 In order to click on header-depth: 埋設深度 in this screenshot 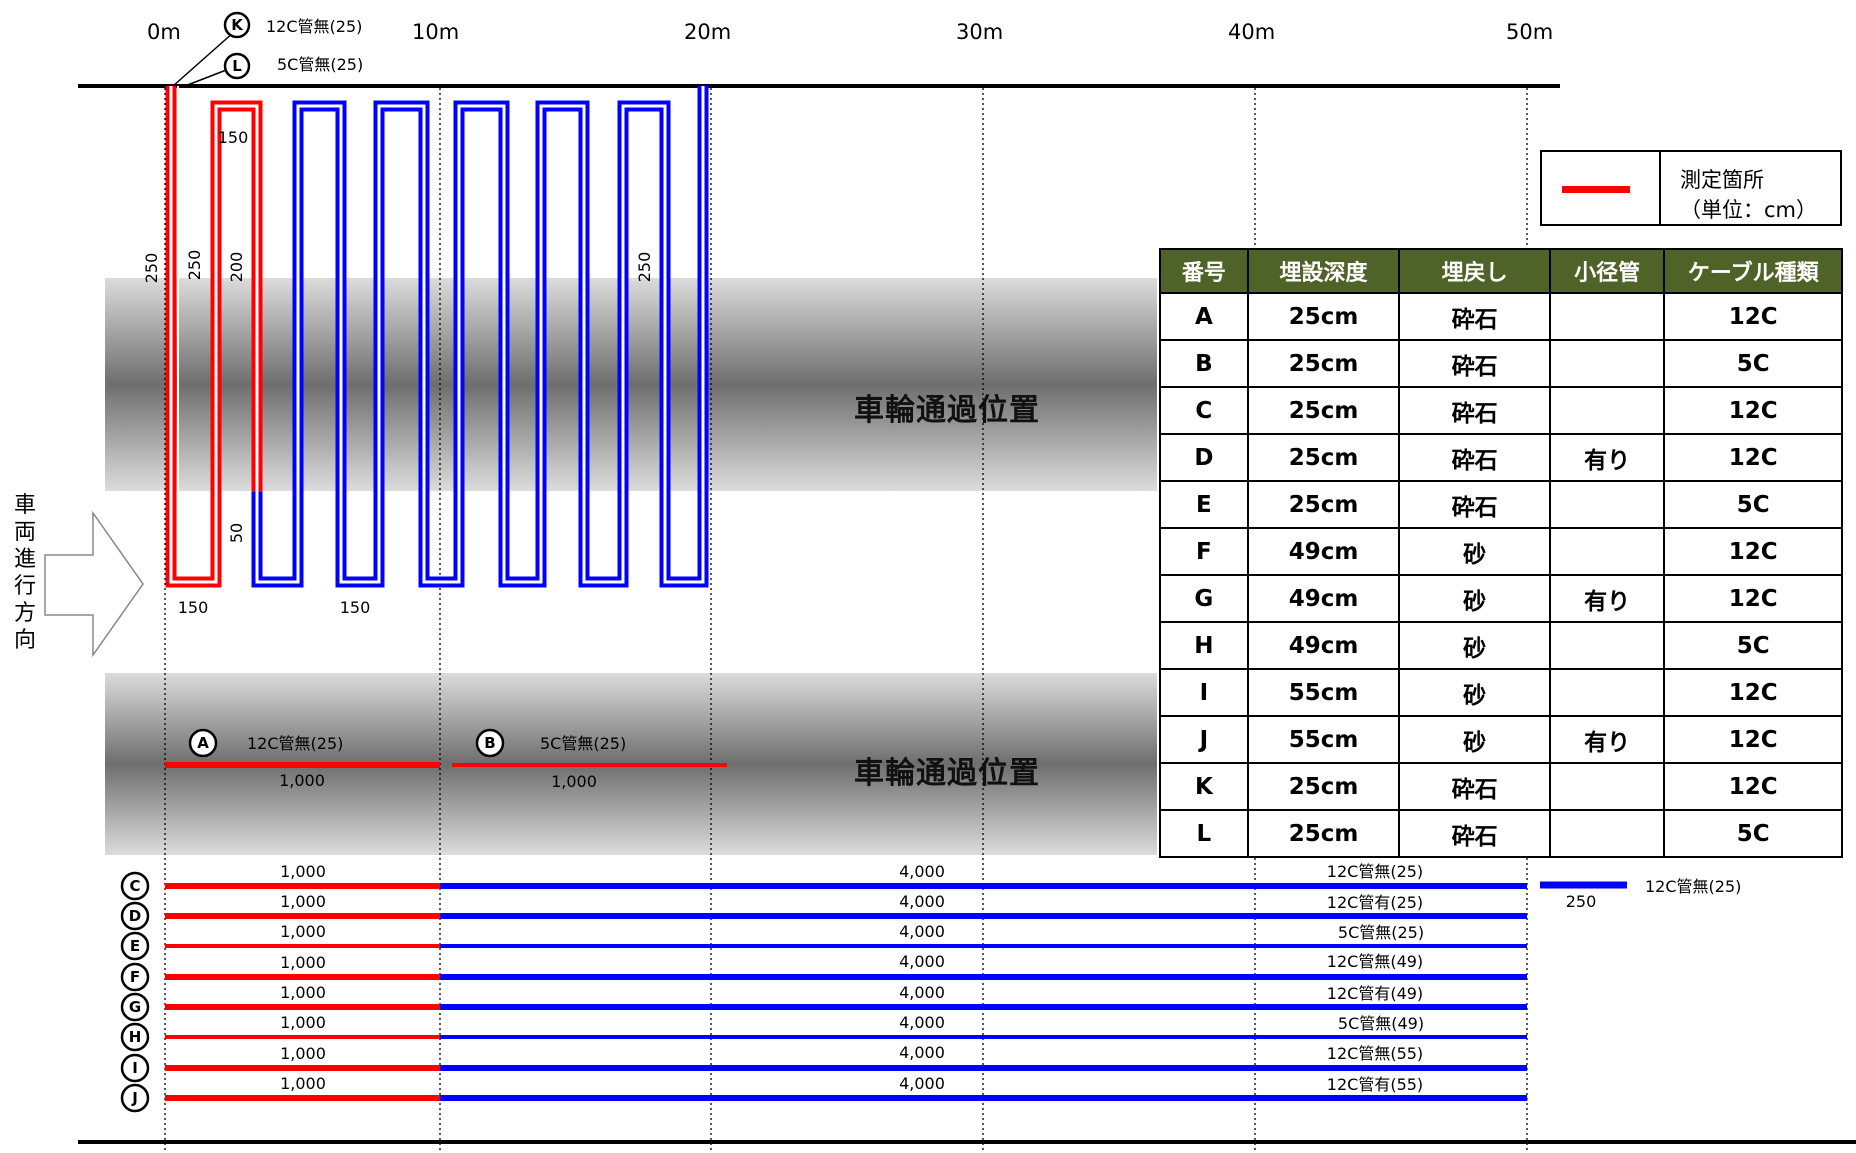, I will do `click(1323, 271)`.